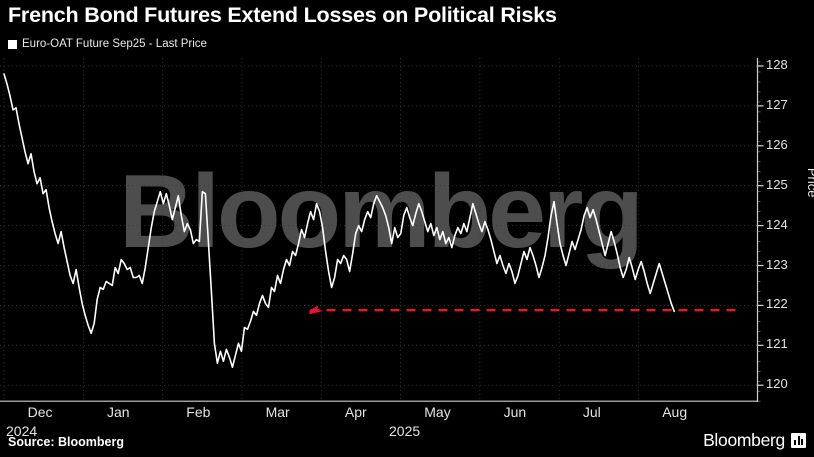 Image resolution: width=814 pixels, height=457 pixels. Describe the element at coordinates (777, 224) in the screenshot. I see `y-tick-label: 124` at that location.